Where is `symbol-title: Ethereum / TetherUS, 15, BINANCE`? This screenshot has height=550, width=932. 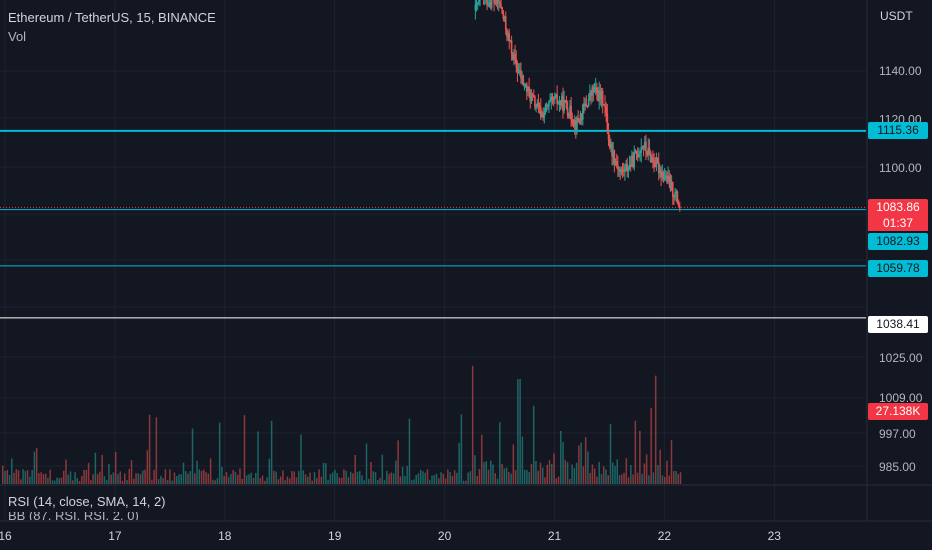
symbol-title: Ethereum / TetherUS, 15, BINANCE is located at coordinates (112, 17).